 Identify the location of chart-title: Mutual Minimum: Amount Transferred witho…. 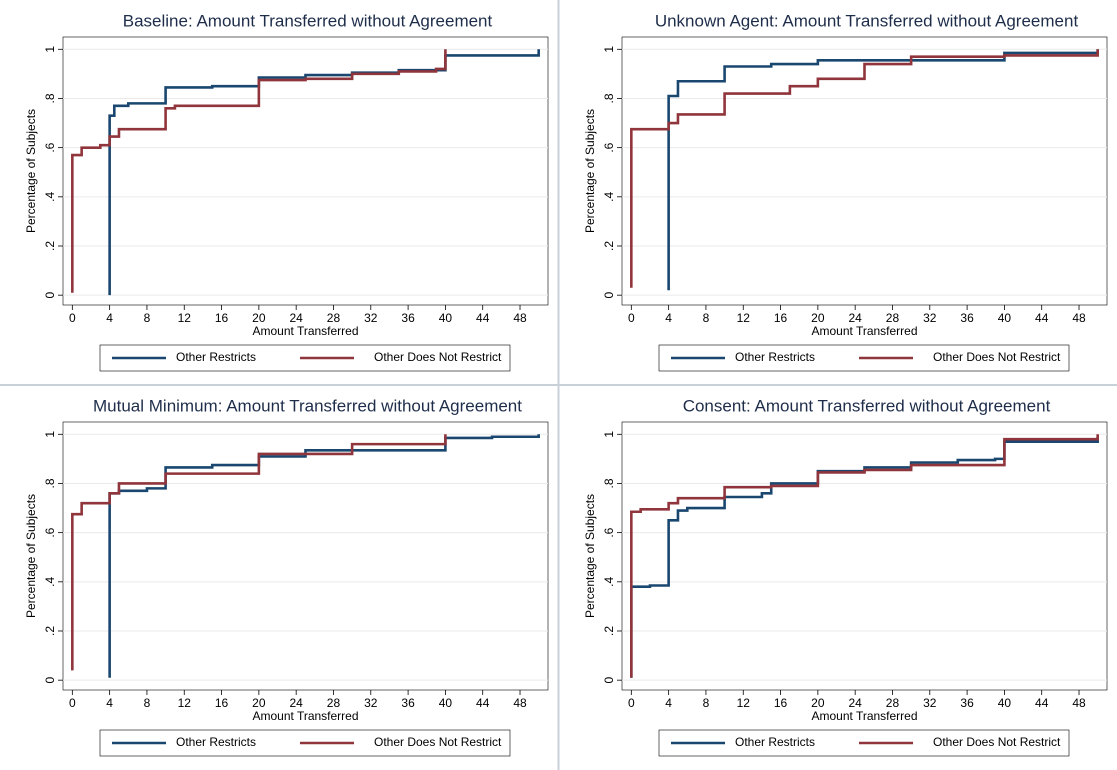
(307, 405).